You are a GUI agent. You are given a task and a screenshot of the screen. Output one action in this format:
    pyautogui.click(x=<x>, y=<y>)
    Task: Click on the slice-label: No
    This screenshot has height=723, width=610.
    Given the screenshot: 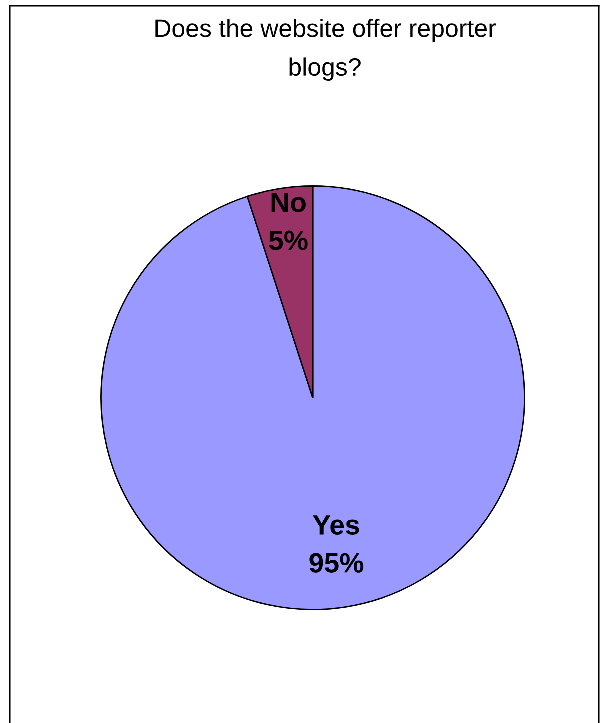 What is the action you would take?
    pyautogui.click(x=289, y=202)
    